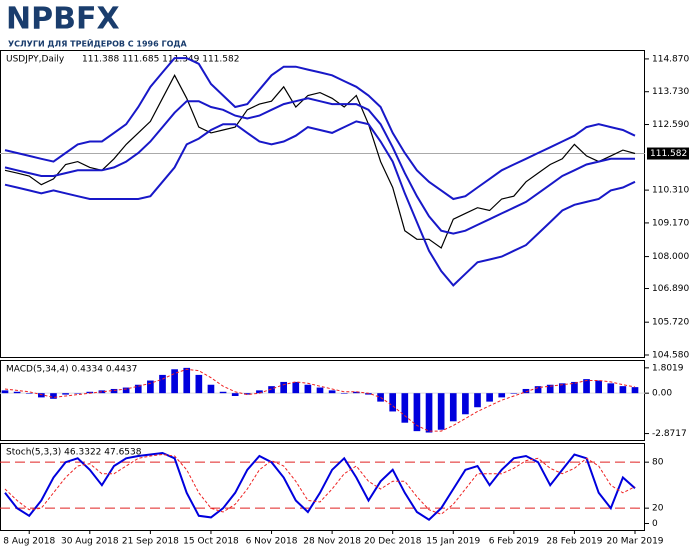 Image resolution: width=691 pixels, height=549 pixels. I want to click on x-tick-label: 21 Sep 2018, so click(150, 542).